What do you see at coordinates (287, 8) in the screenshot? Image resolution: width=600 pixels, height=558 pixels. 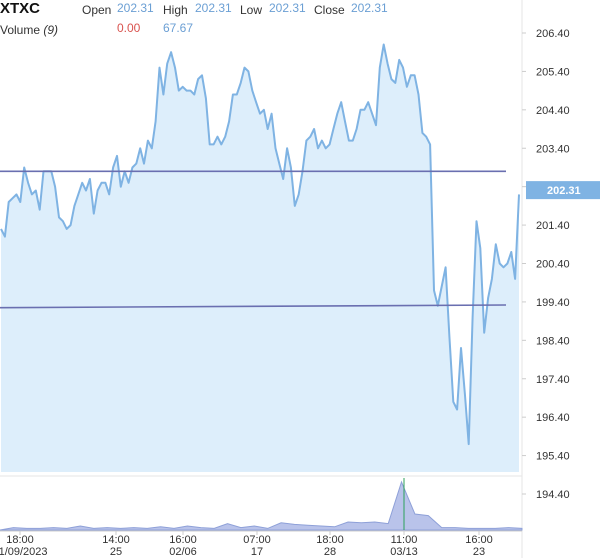 I see `low-value: 202.31` at bounding box center [287, 8].